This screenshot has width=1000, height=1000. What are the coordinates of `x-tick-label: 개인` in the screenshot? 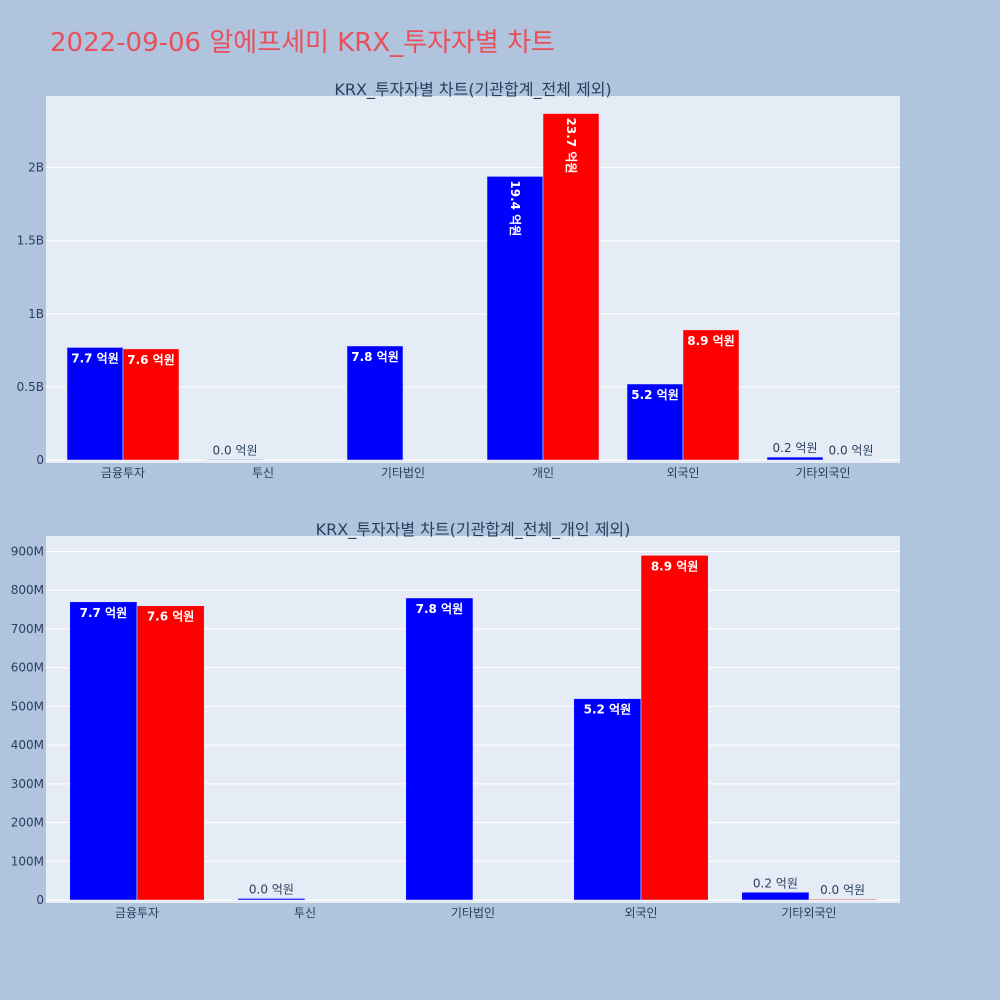 It's located at (543, 473).